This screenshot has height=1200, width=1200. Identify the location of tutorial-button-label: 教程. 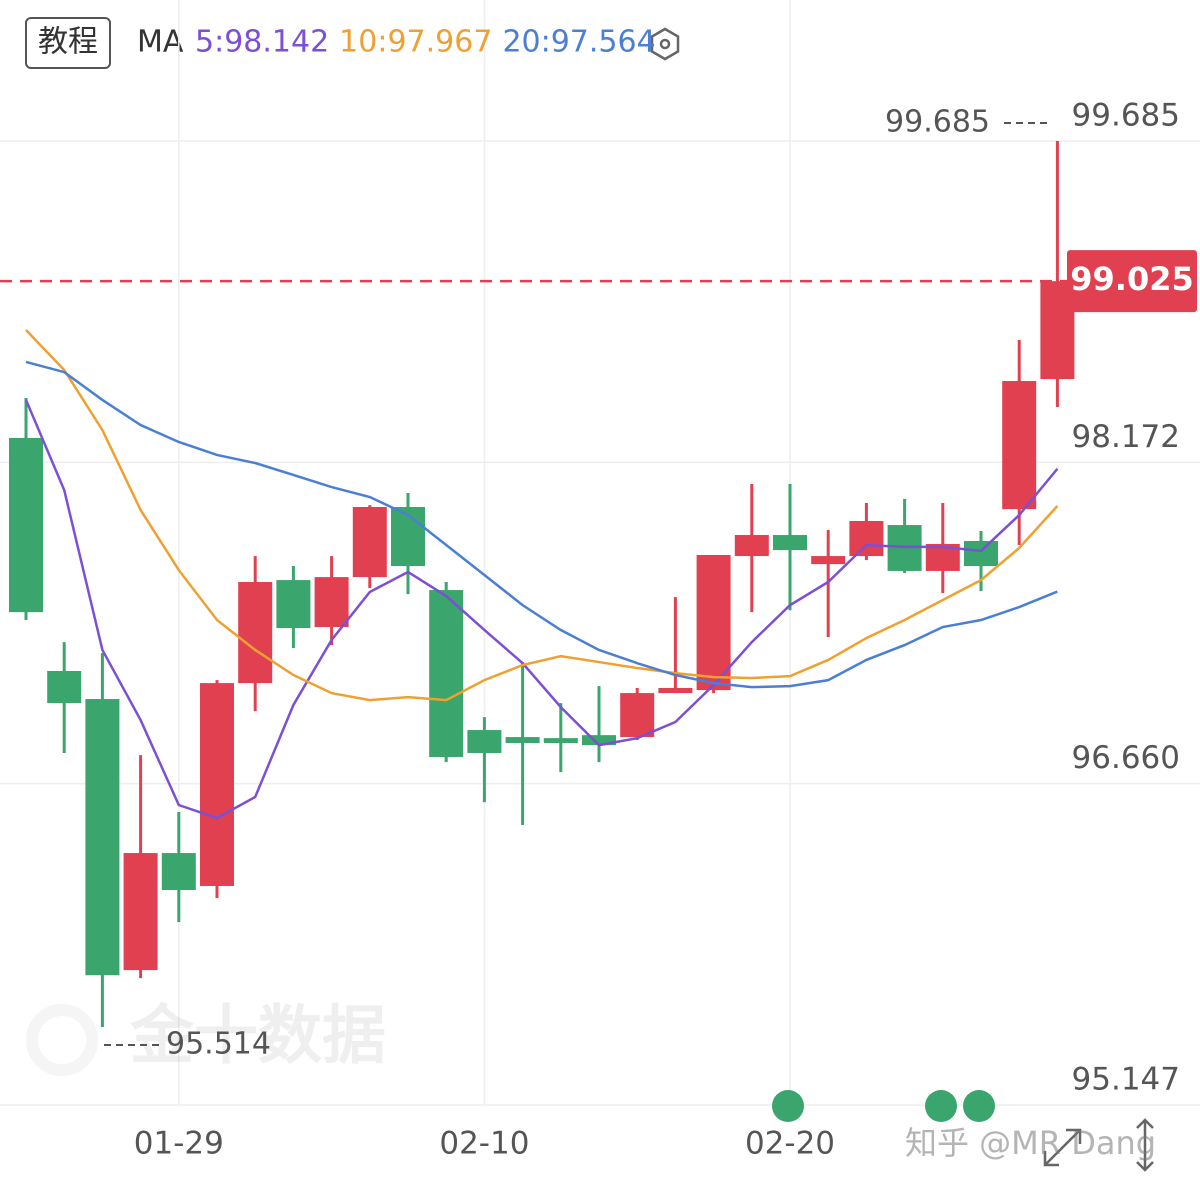
(68, 42).